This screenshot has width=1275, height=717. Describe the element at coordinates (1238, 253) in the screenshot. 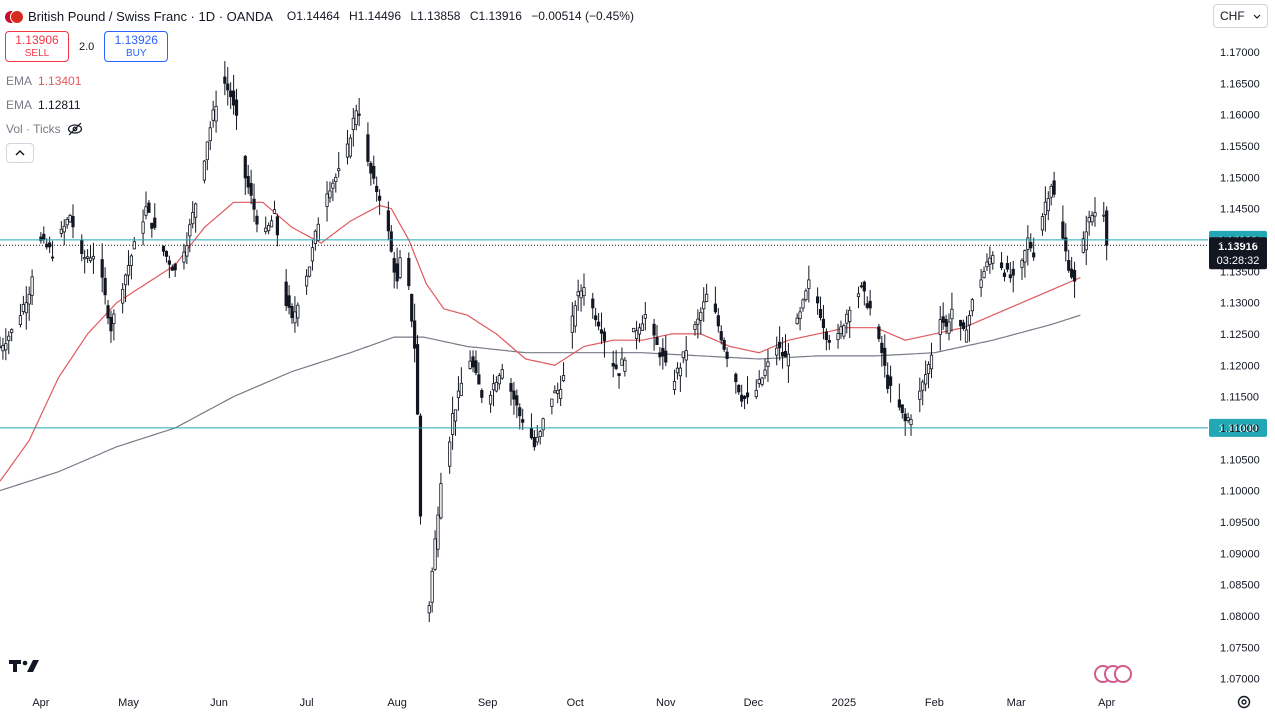

I see `current-price-tag` at that location.